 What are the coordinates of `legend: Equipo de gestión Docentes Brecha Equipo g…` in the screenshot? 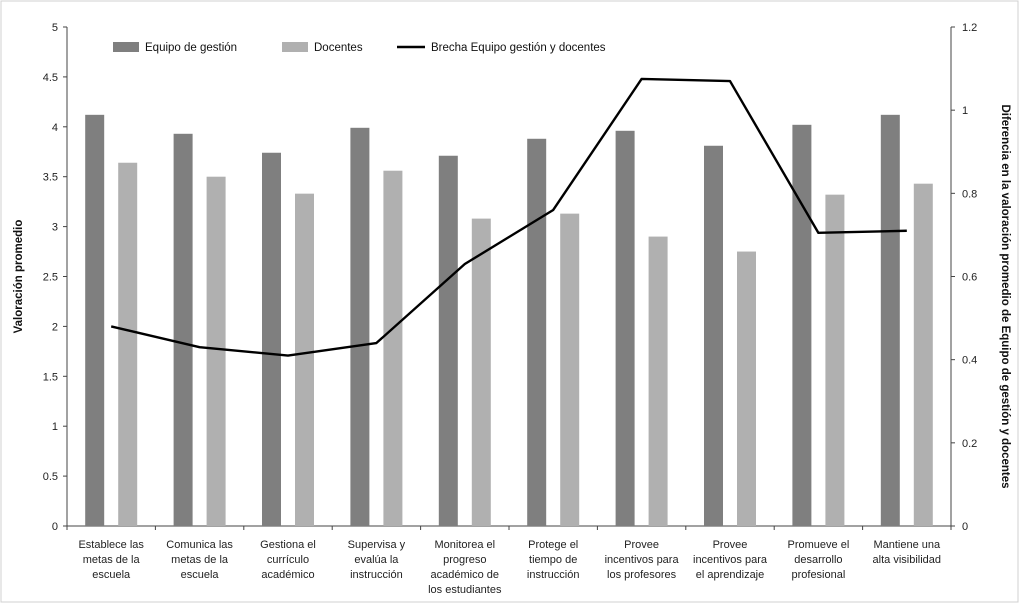 It's located at (359, 48).